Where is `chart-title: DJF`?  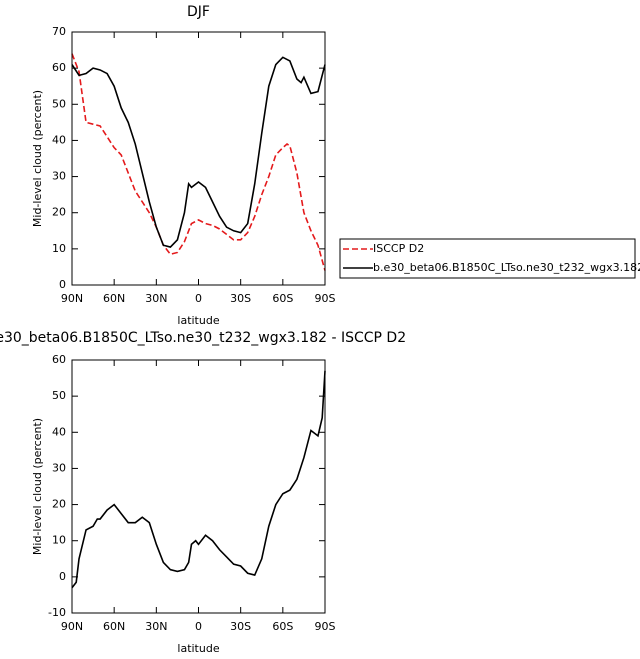 chart-title: DJF is located at coordinates (198, 12).